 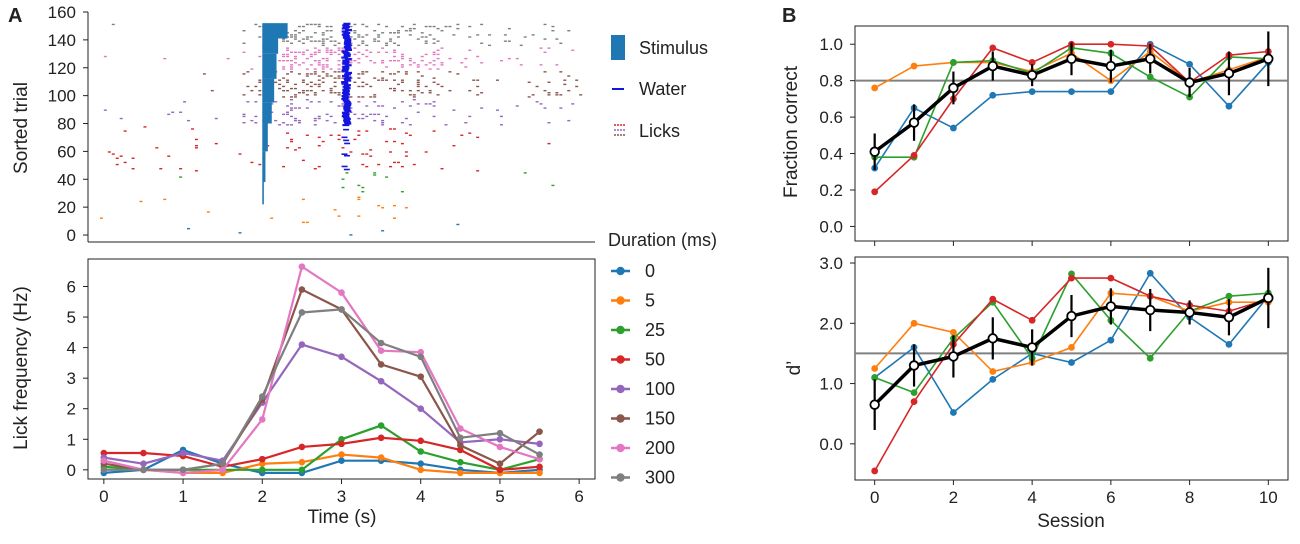 I want to click on lick-xtick-label: 6, so click(x=578, y=496).